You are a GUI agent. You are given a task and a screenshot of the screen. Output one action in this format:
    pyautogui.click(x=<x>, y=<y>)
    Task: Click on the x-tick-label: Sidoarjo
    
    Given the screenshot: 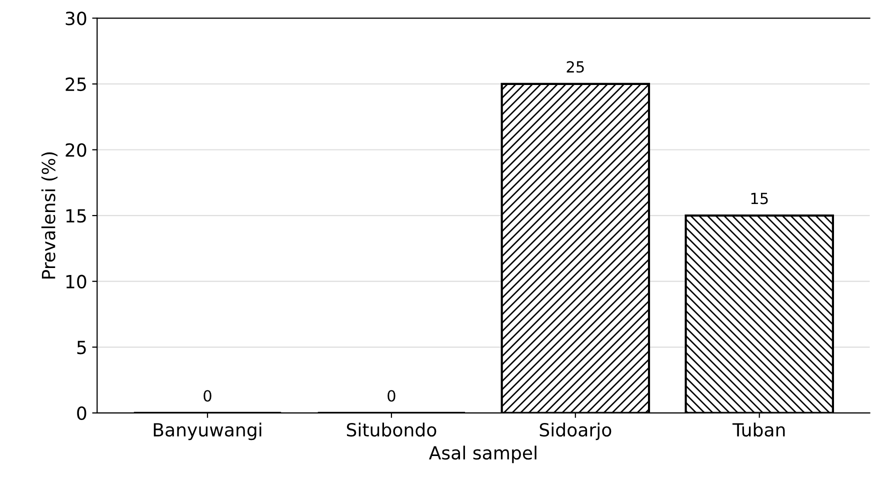 What is the action you would take?
    pyautogui.click(x=576, y=431)
    